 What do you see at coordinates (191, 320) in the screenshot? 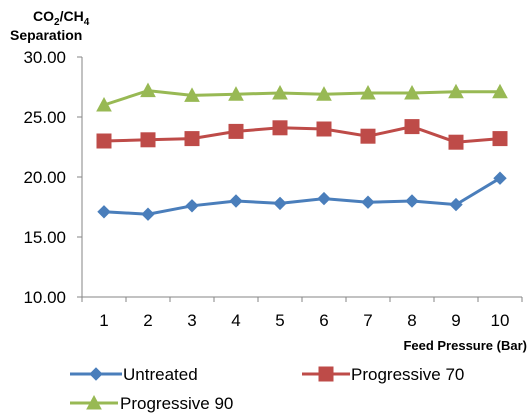
I see `x-tick-label: 3` at bounding box center [191, 320].